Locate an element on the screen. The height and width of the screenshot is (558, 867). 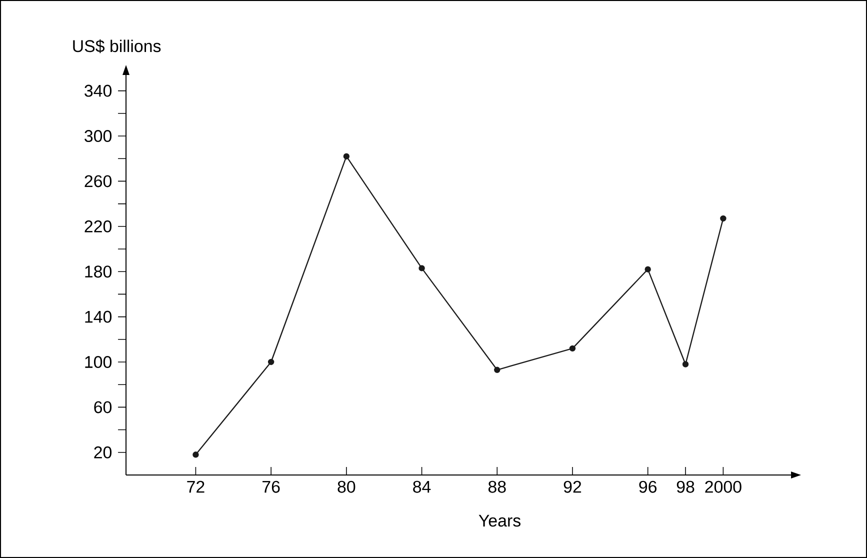
y-tick-label: 60 is located at coordinates (103, 407).